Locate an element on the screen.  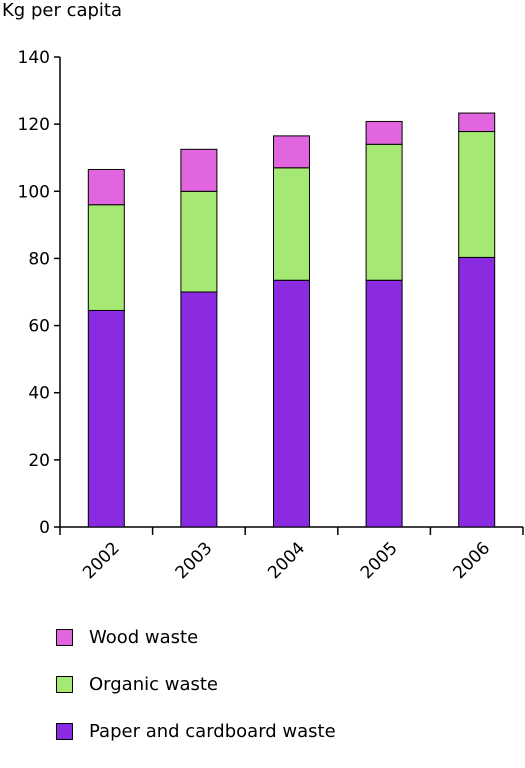
bar-segment-wood-waste-2006 is located at coordinates (477, 122).